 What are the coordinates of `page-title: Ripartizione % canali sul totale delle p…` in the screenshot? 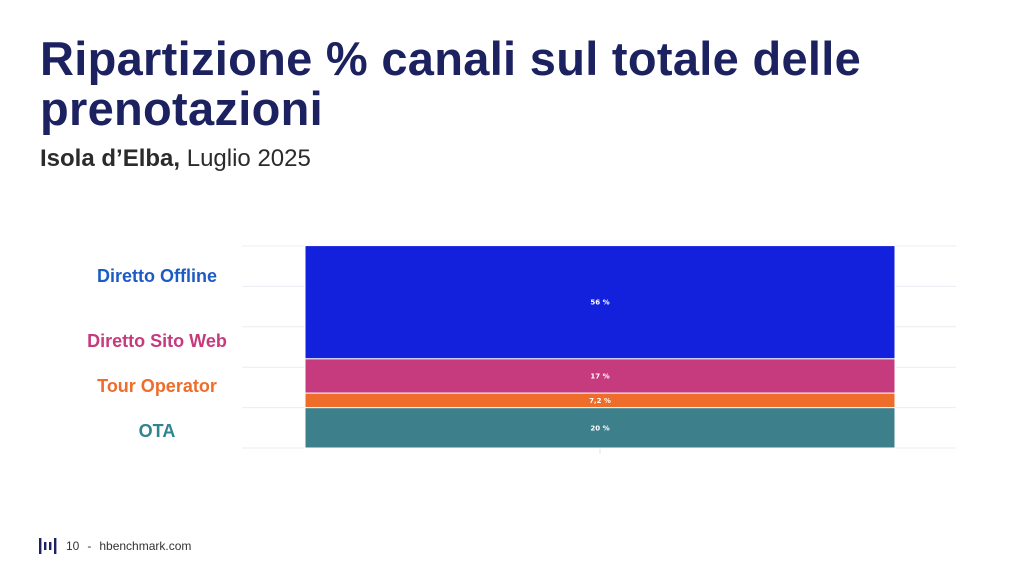 It's located at (451, 83).